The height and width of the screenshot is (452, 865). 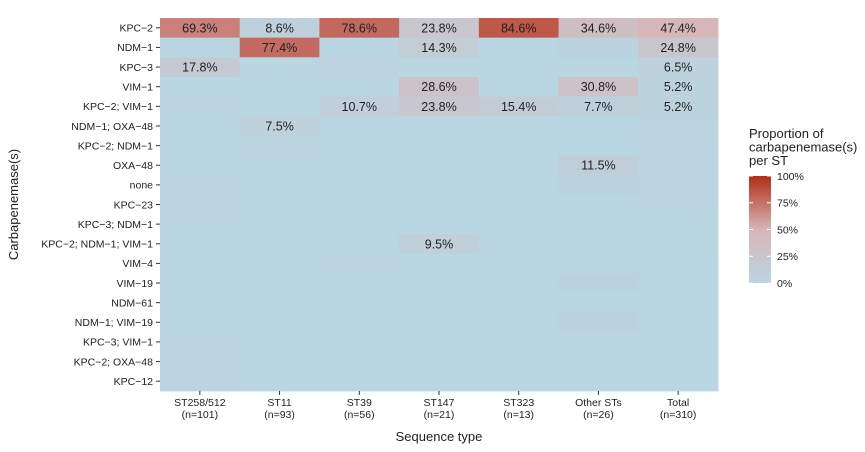 I want to click on cell-value-label: 84.6%, so click(x=518, y=28).